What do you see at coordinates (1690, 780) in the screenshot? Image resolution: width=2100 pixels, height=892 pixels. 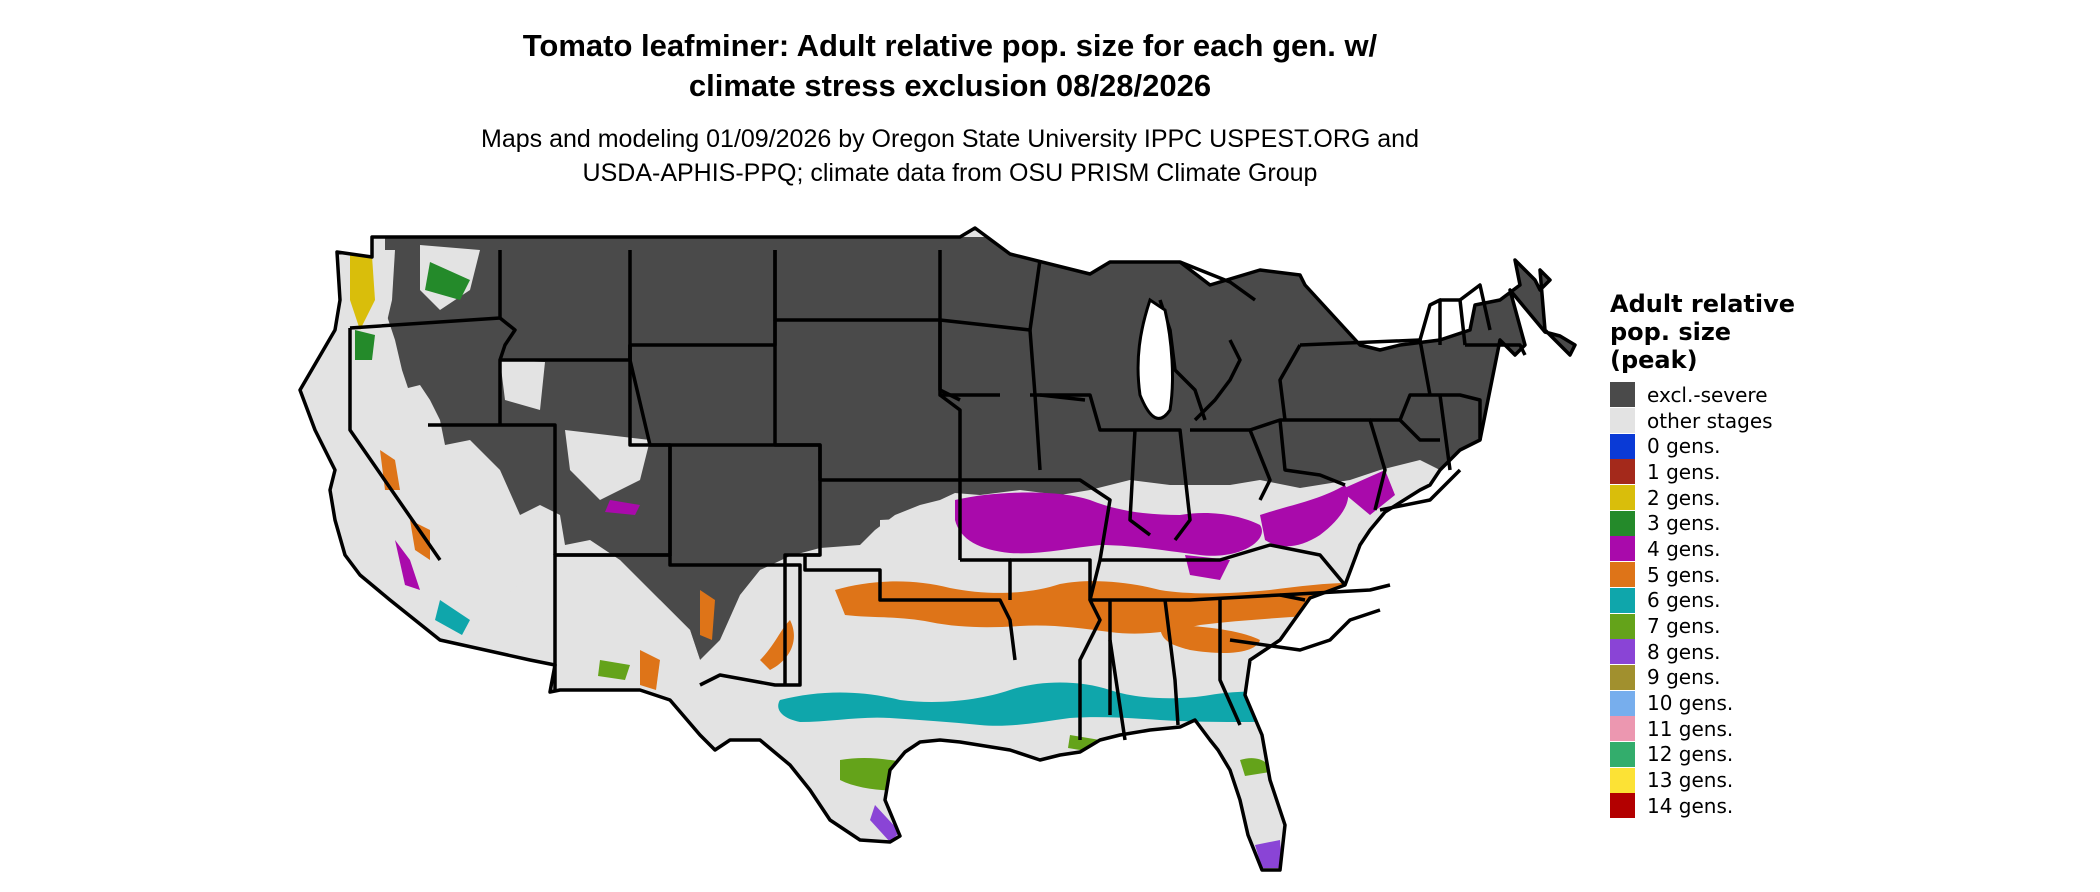 I see `legend-label: 13 gens.` at bounding box center [1690, 780].